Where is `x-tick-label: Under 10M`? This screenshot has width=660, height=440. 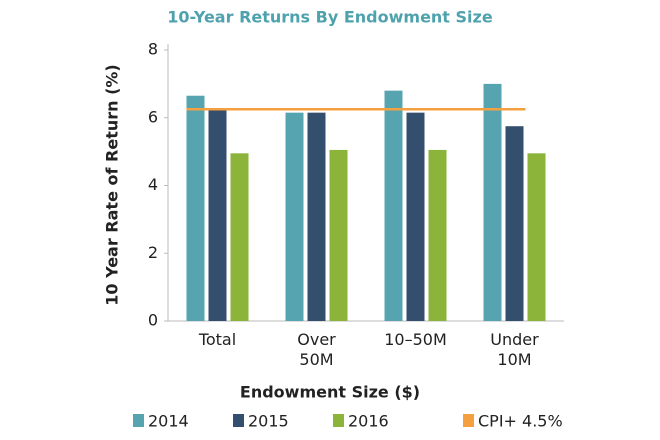 x-tick-label: Under 10M is located at coordinates (514, 349).